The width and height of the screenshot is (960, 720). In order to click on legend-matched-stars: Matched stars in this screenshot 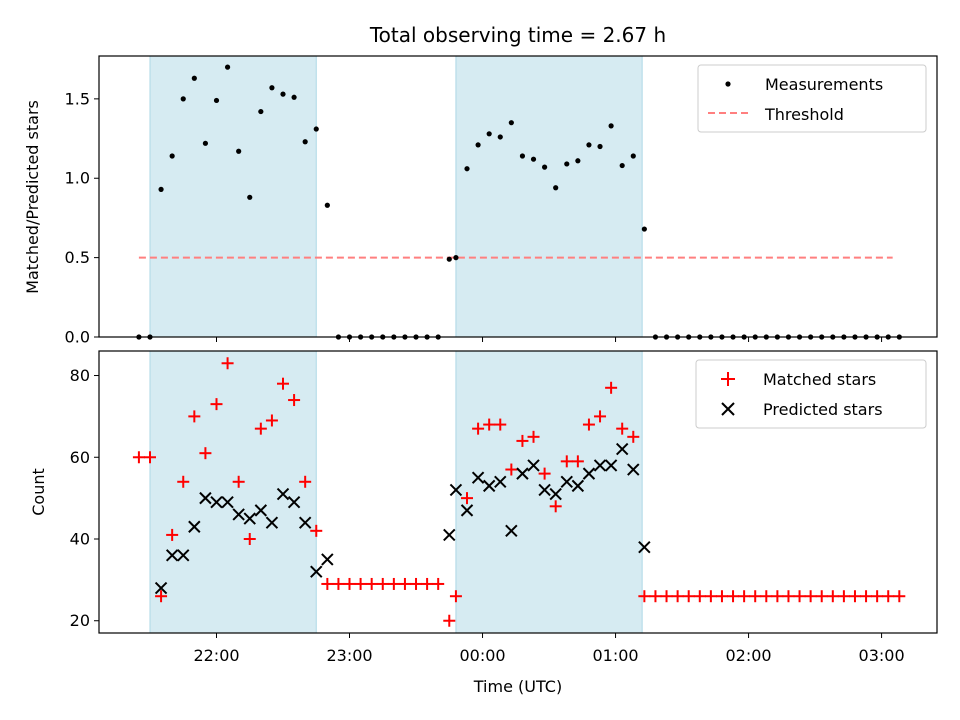, I will do `click(819, 379)`.